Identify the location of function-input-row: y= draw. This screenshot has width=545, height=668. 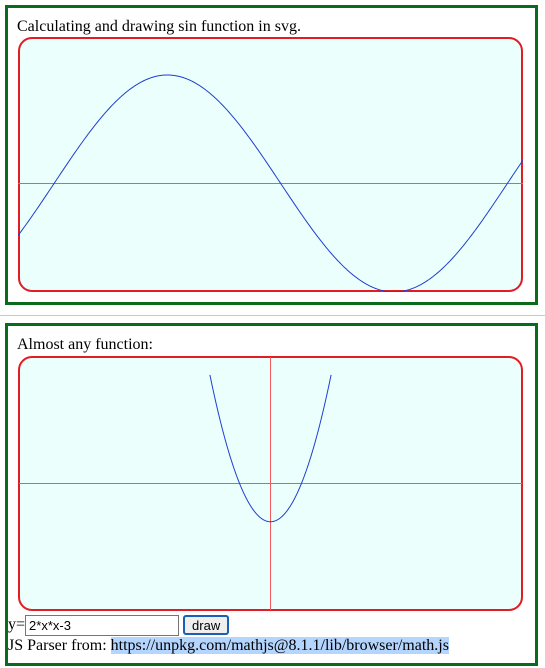
(119, 625).